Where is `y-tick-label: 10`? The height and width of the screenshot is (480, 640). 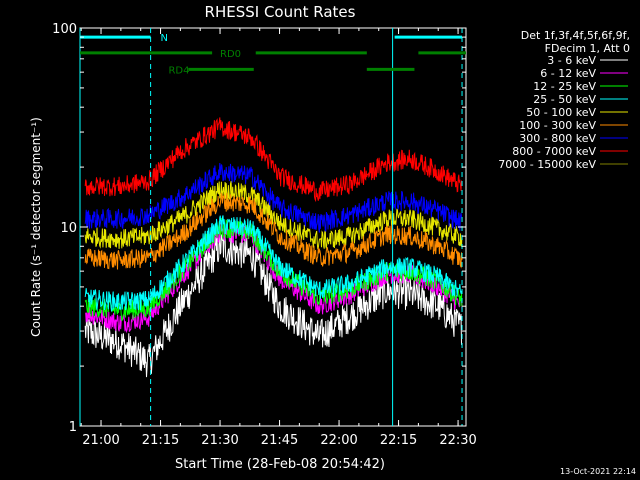
y-tick-label: 10 is located at coordinates (68, 228).